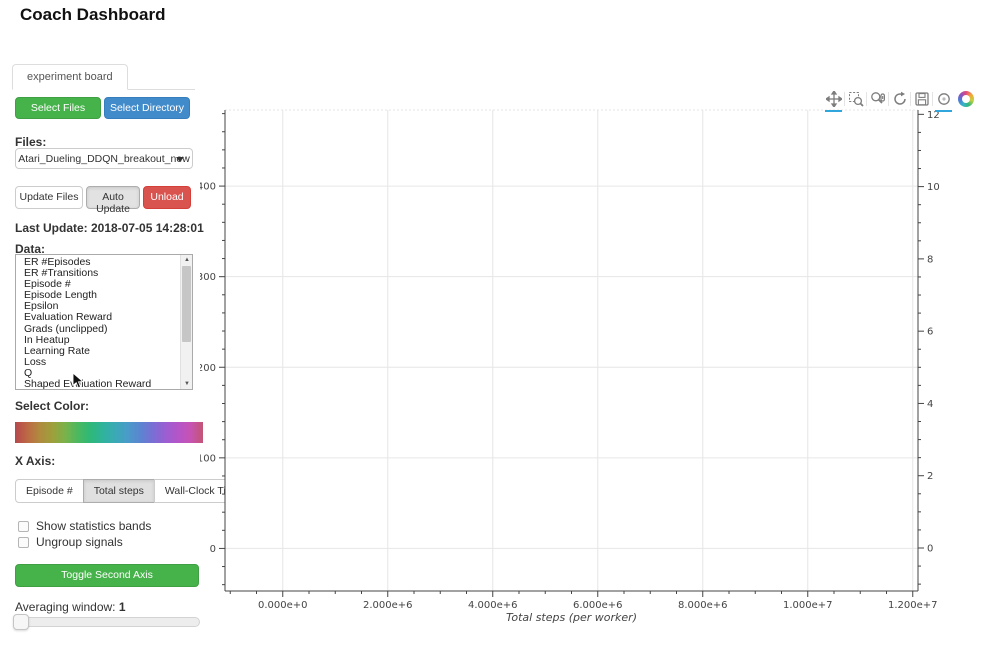 The width and height of the screenshot is (1000, 653). What do you see at coordinates (186, 304) in the screenshot?
I see `scrollbar-thumb` at bounding box center [186, 304].